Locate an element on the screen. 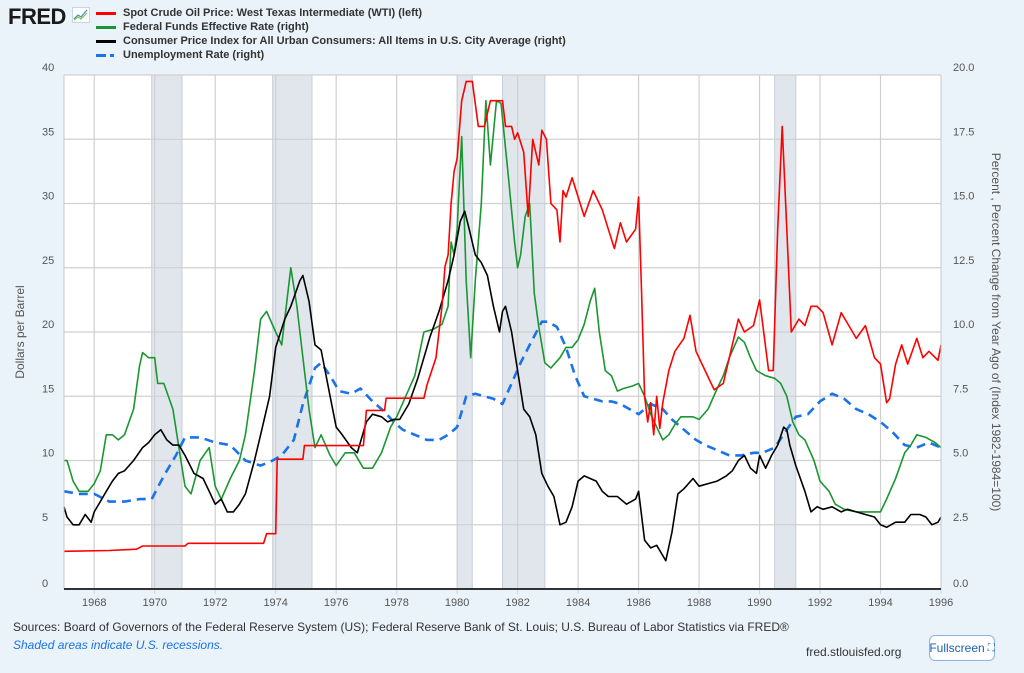 This screenshot has height=673, width=1024. x-tick-label: 1994 is located at coordinates (880, 603).